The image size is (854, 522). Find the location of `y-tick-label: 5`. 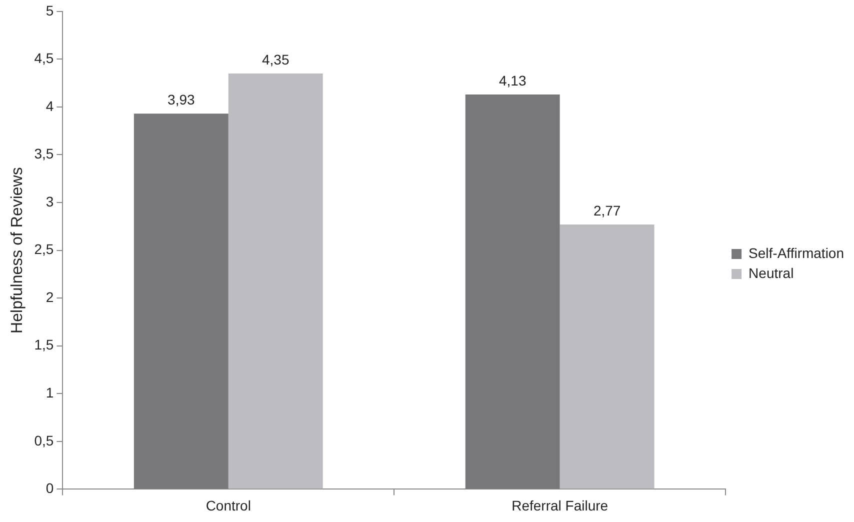

y-tick-label: 5 is located at coordinates (50, 10).